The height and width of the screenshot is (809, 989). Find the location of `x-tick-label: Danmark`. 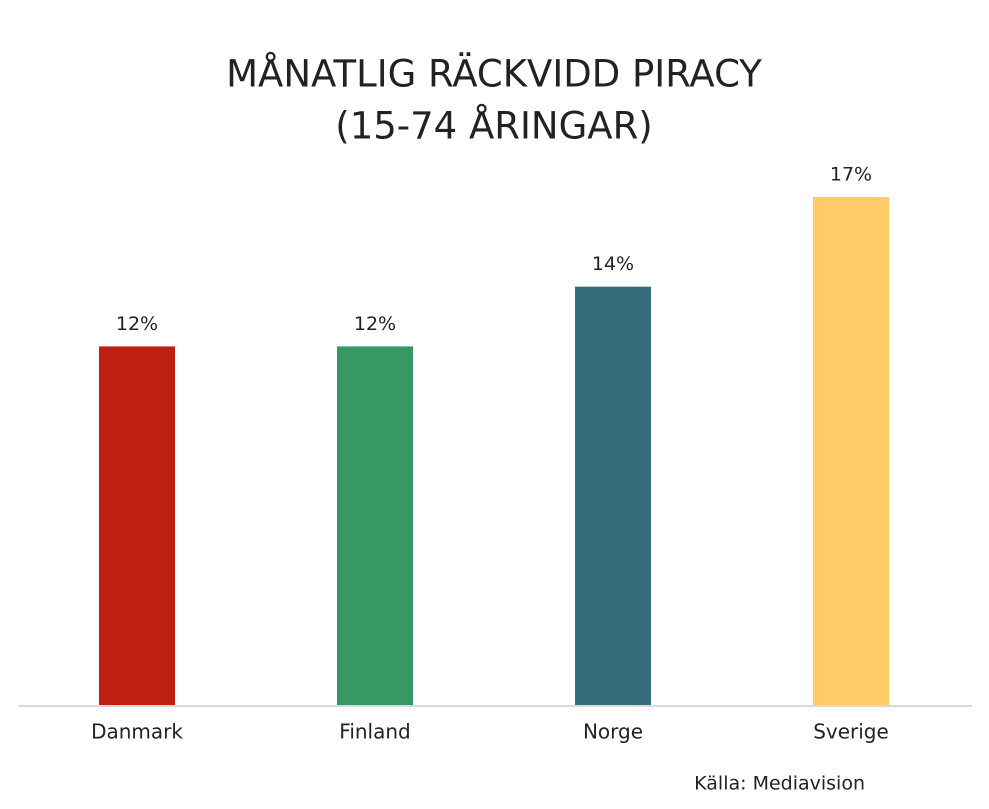

x-tick-label: Danmark is located at coordinates (137, 732).